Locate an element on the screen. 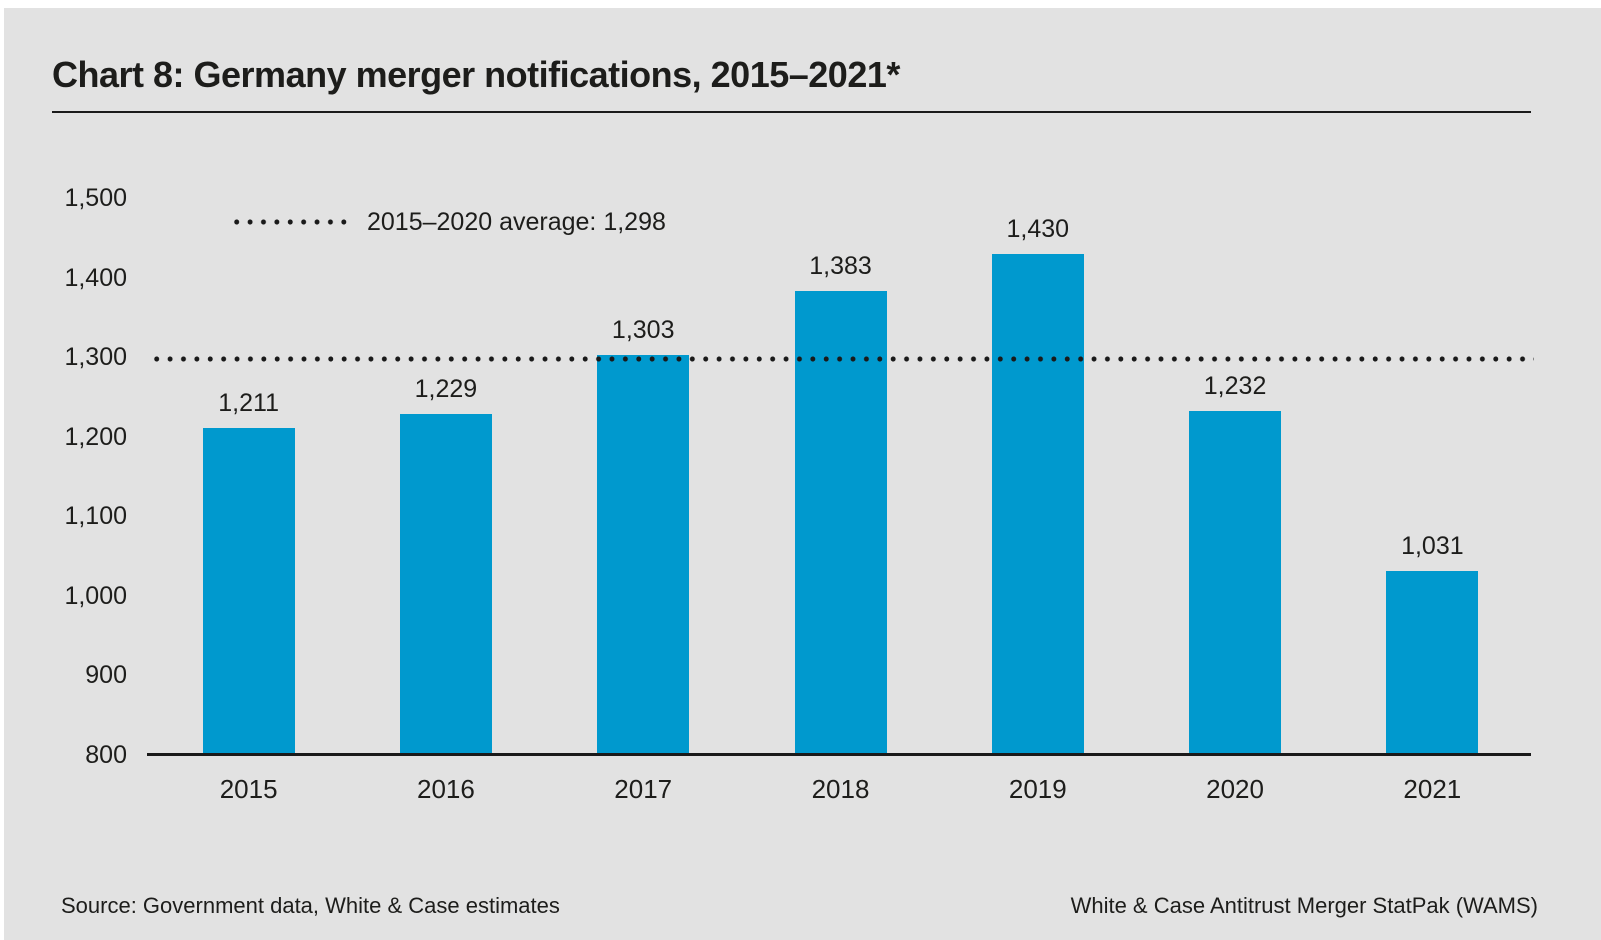  bar-2019 is located at coordinates (1037, 504).